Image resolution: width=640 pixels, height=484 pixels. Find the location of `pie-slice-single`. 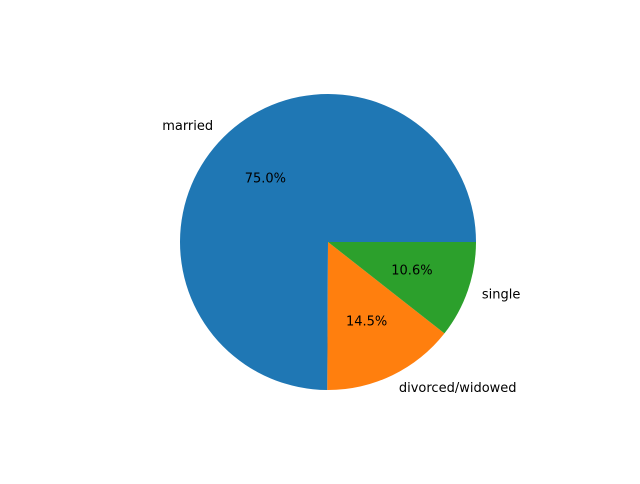

pie-slice-single is located at coordinates (402, 288).